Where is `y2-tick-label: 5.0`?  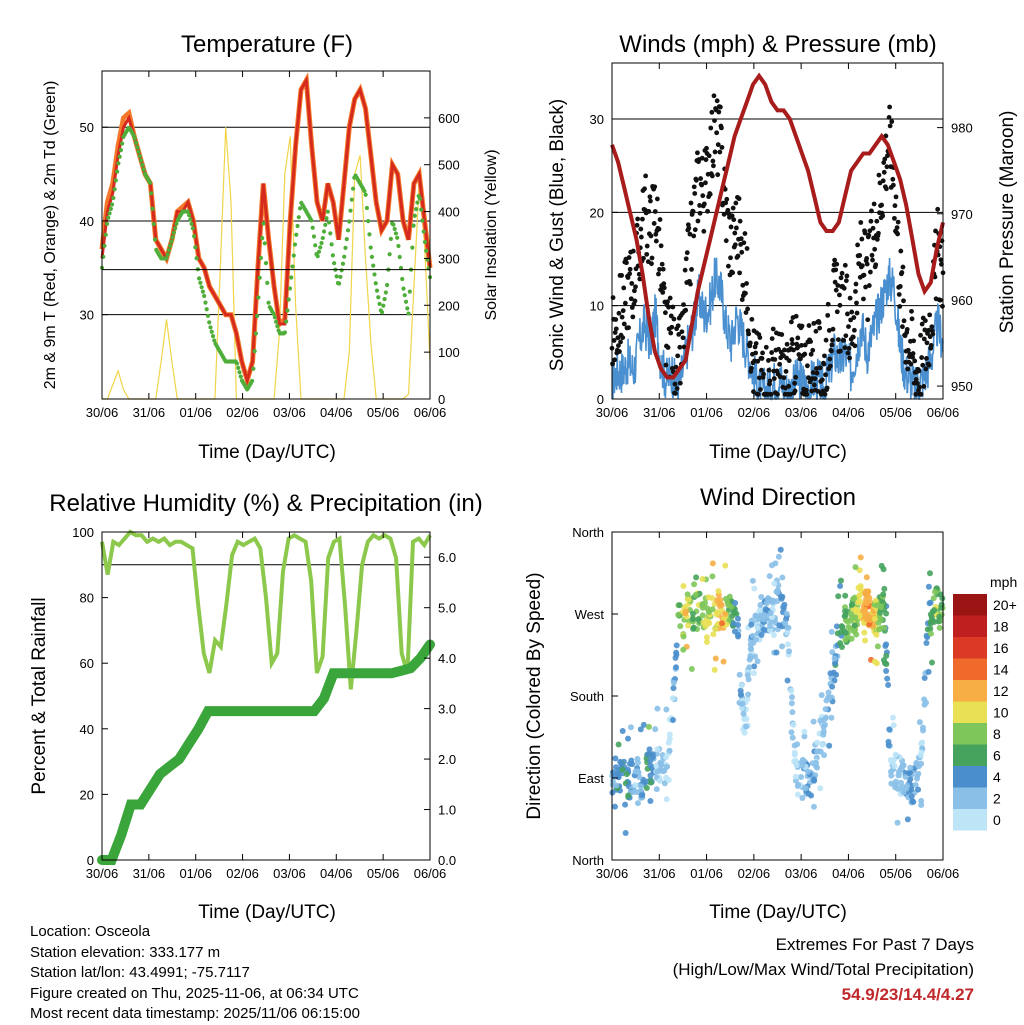 y2-tick-label: 5.0 is located at coordinates (447, 608).